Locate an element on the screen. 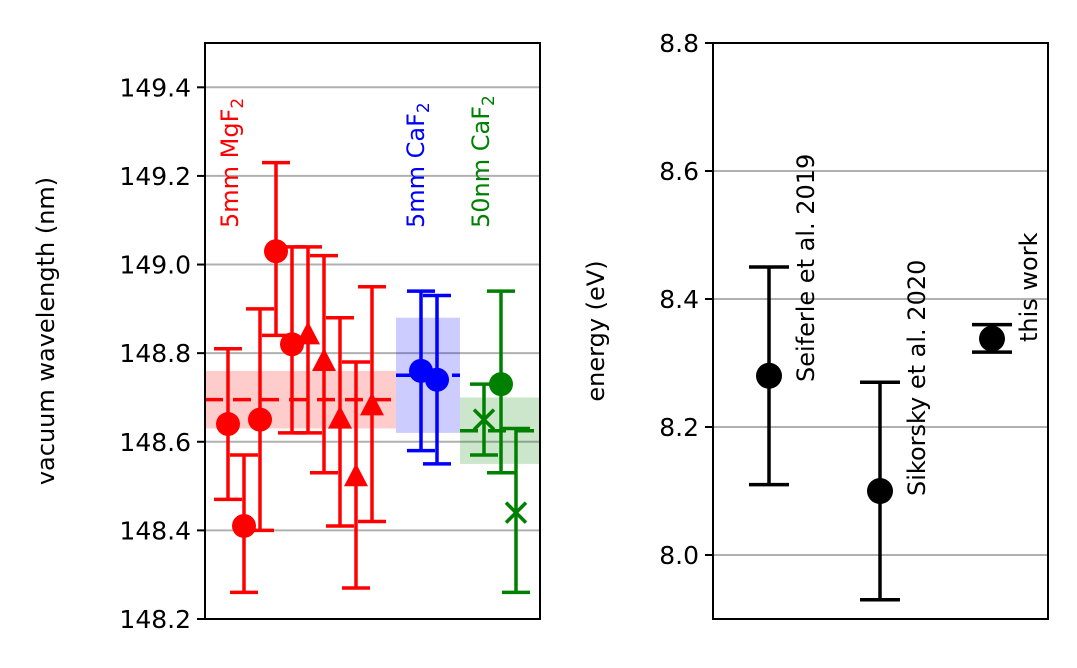 This screenshot has width=1077, height=668. group-label: 5mm CaF2 is located at coordinates (418, 165).